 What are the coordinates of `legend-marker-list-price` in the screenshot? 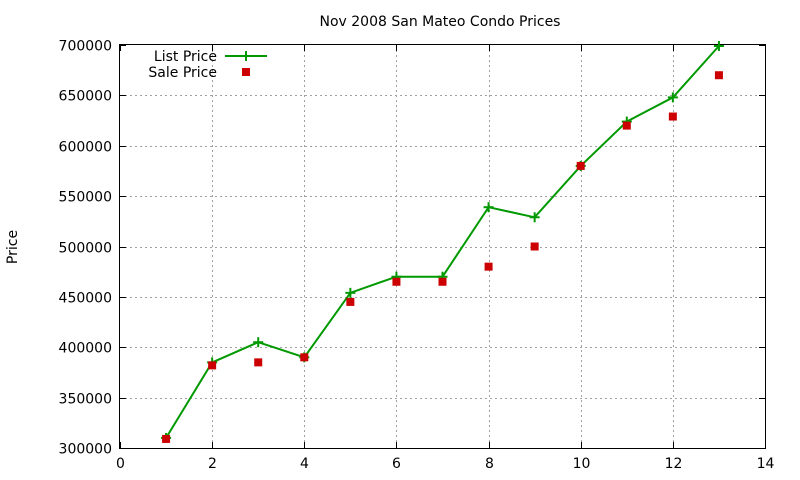 It's located at (246, 56).